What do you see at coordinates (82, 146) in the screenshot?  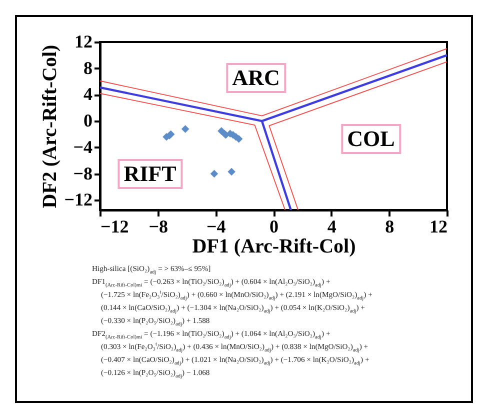 I see `y-tick-label: −4` at bounding box center [82, 146].